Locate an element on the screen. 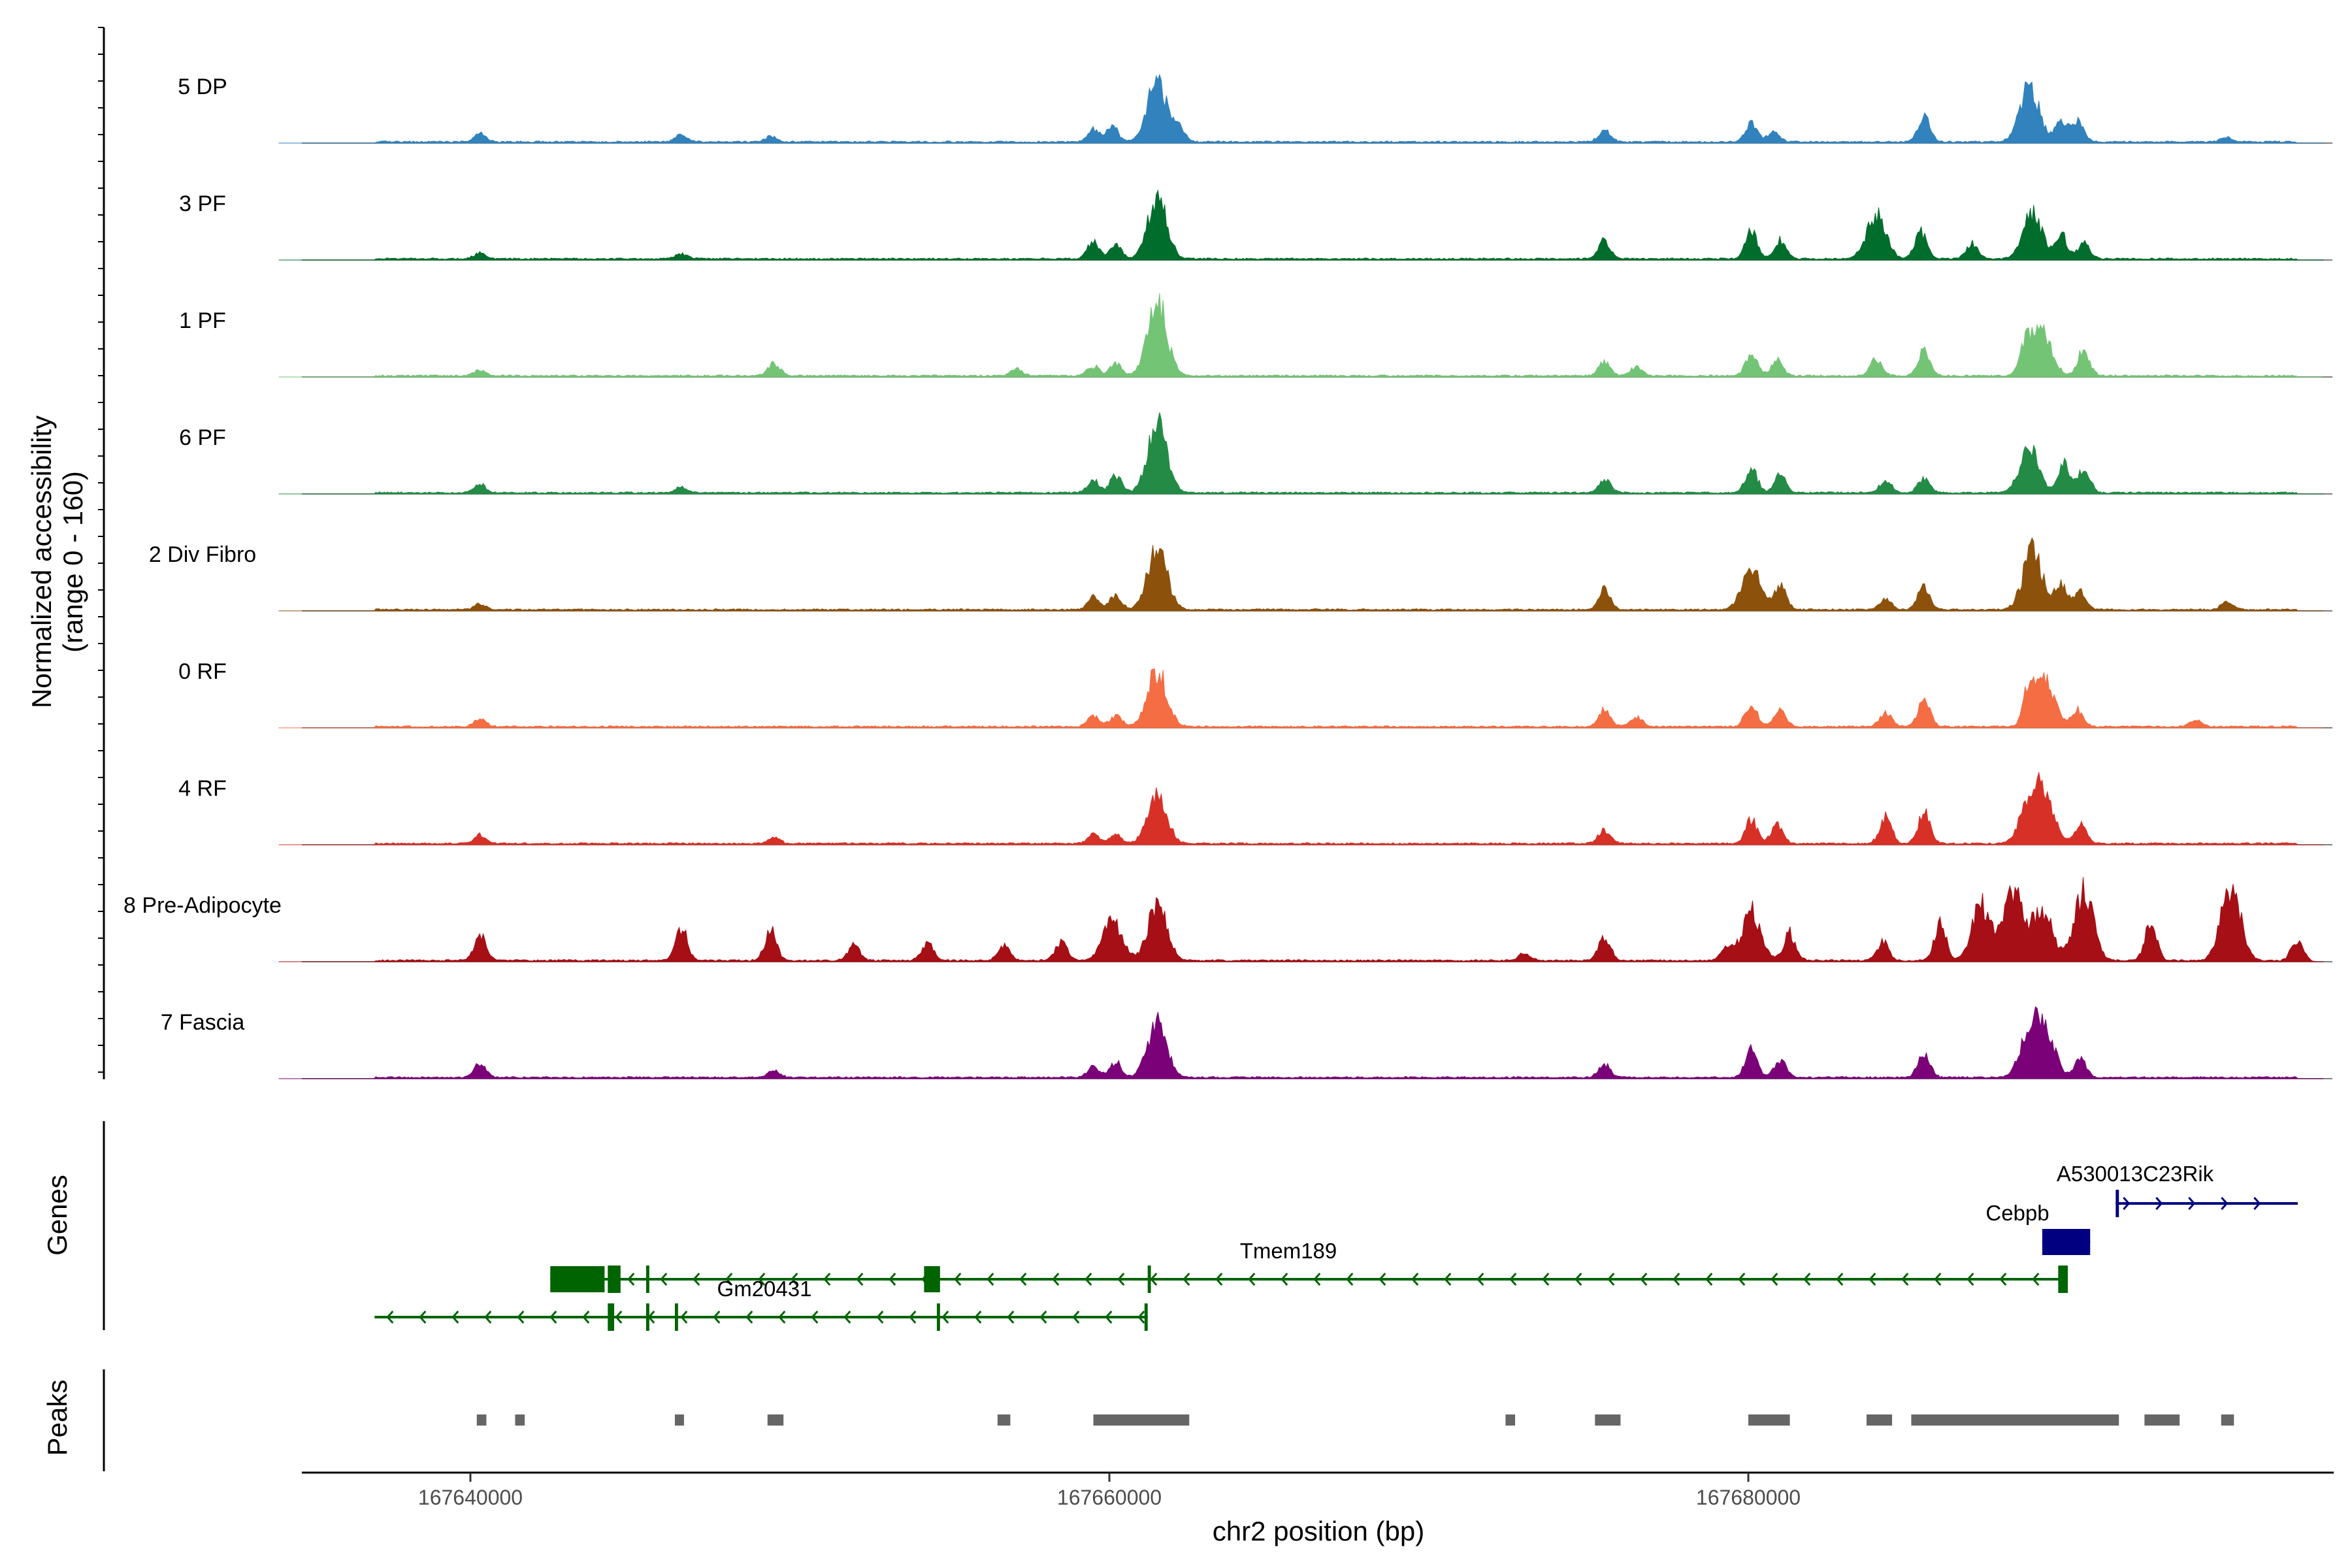  exon-a530013c23rik is located at coordinates (2117, 1203).